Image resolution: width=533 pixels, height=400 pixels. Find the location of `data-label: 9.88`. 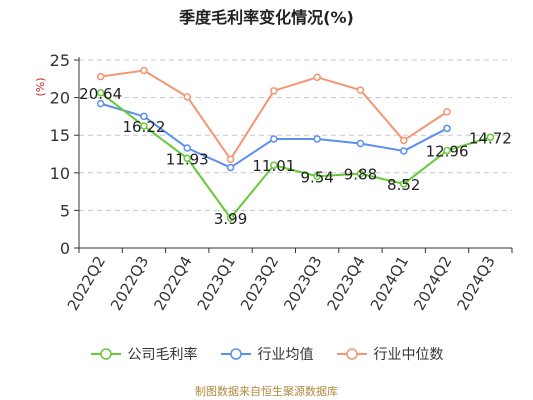

data-label: 9.88 is located at coordinates (360, 175).